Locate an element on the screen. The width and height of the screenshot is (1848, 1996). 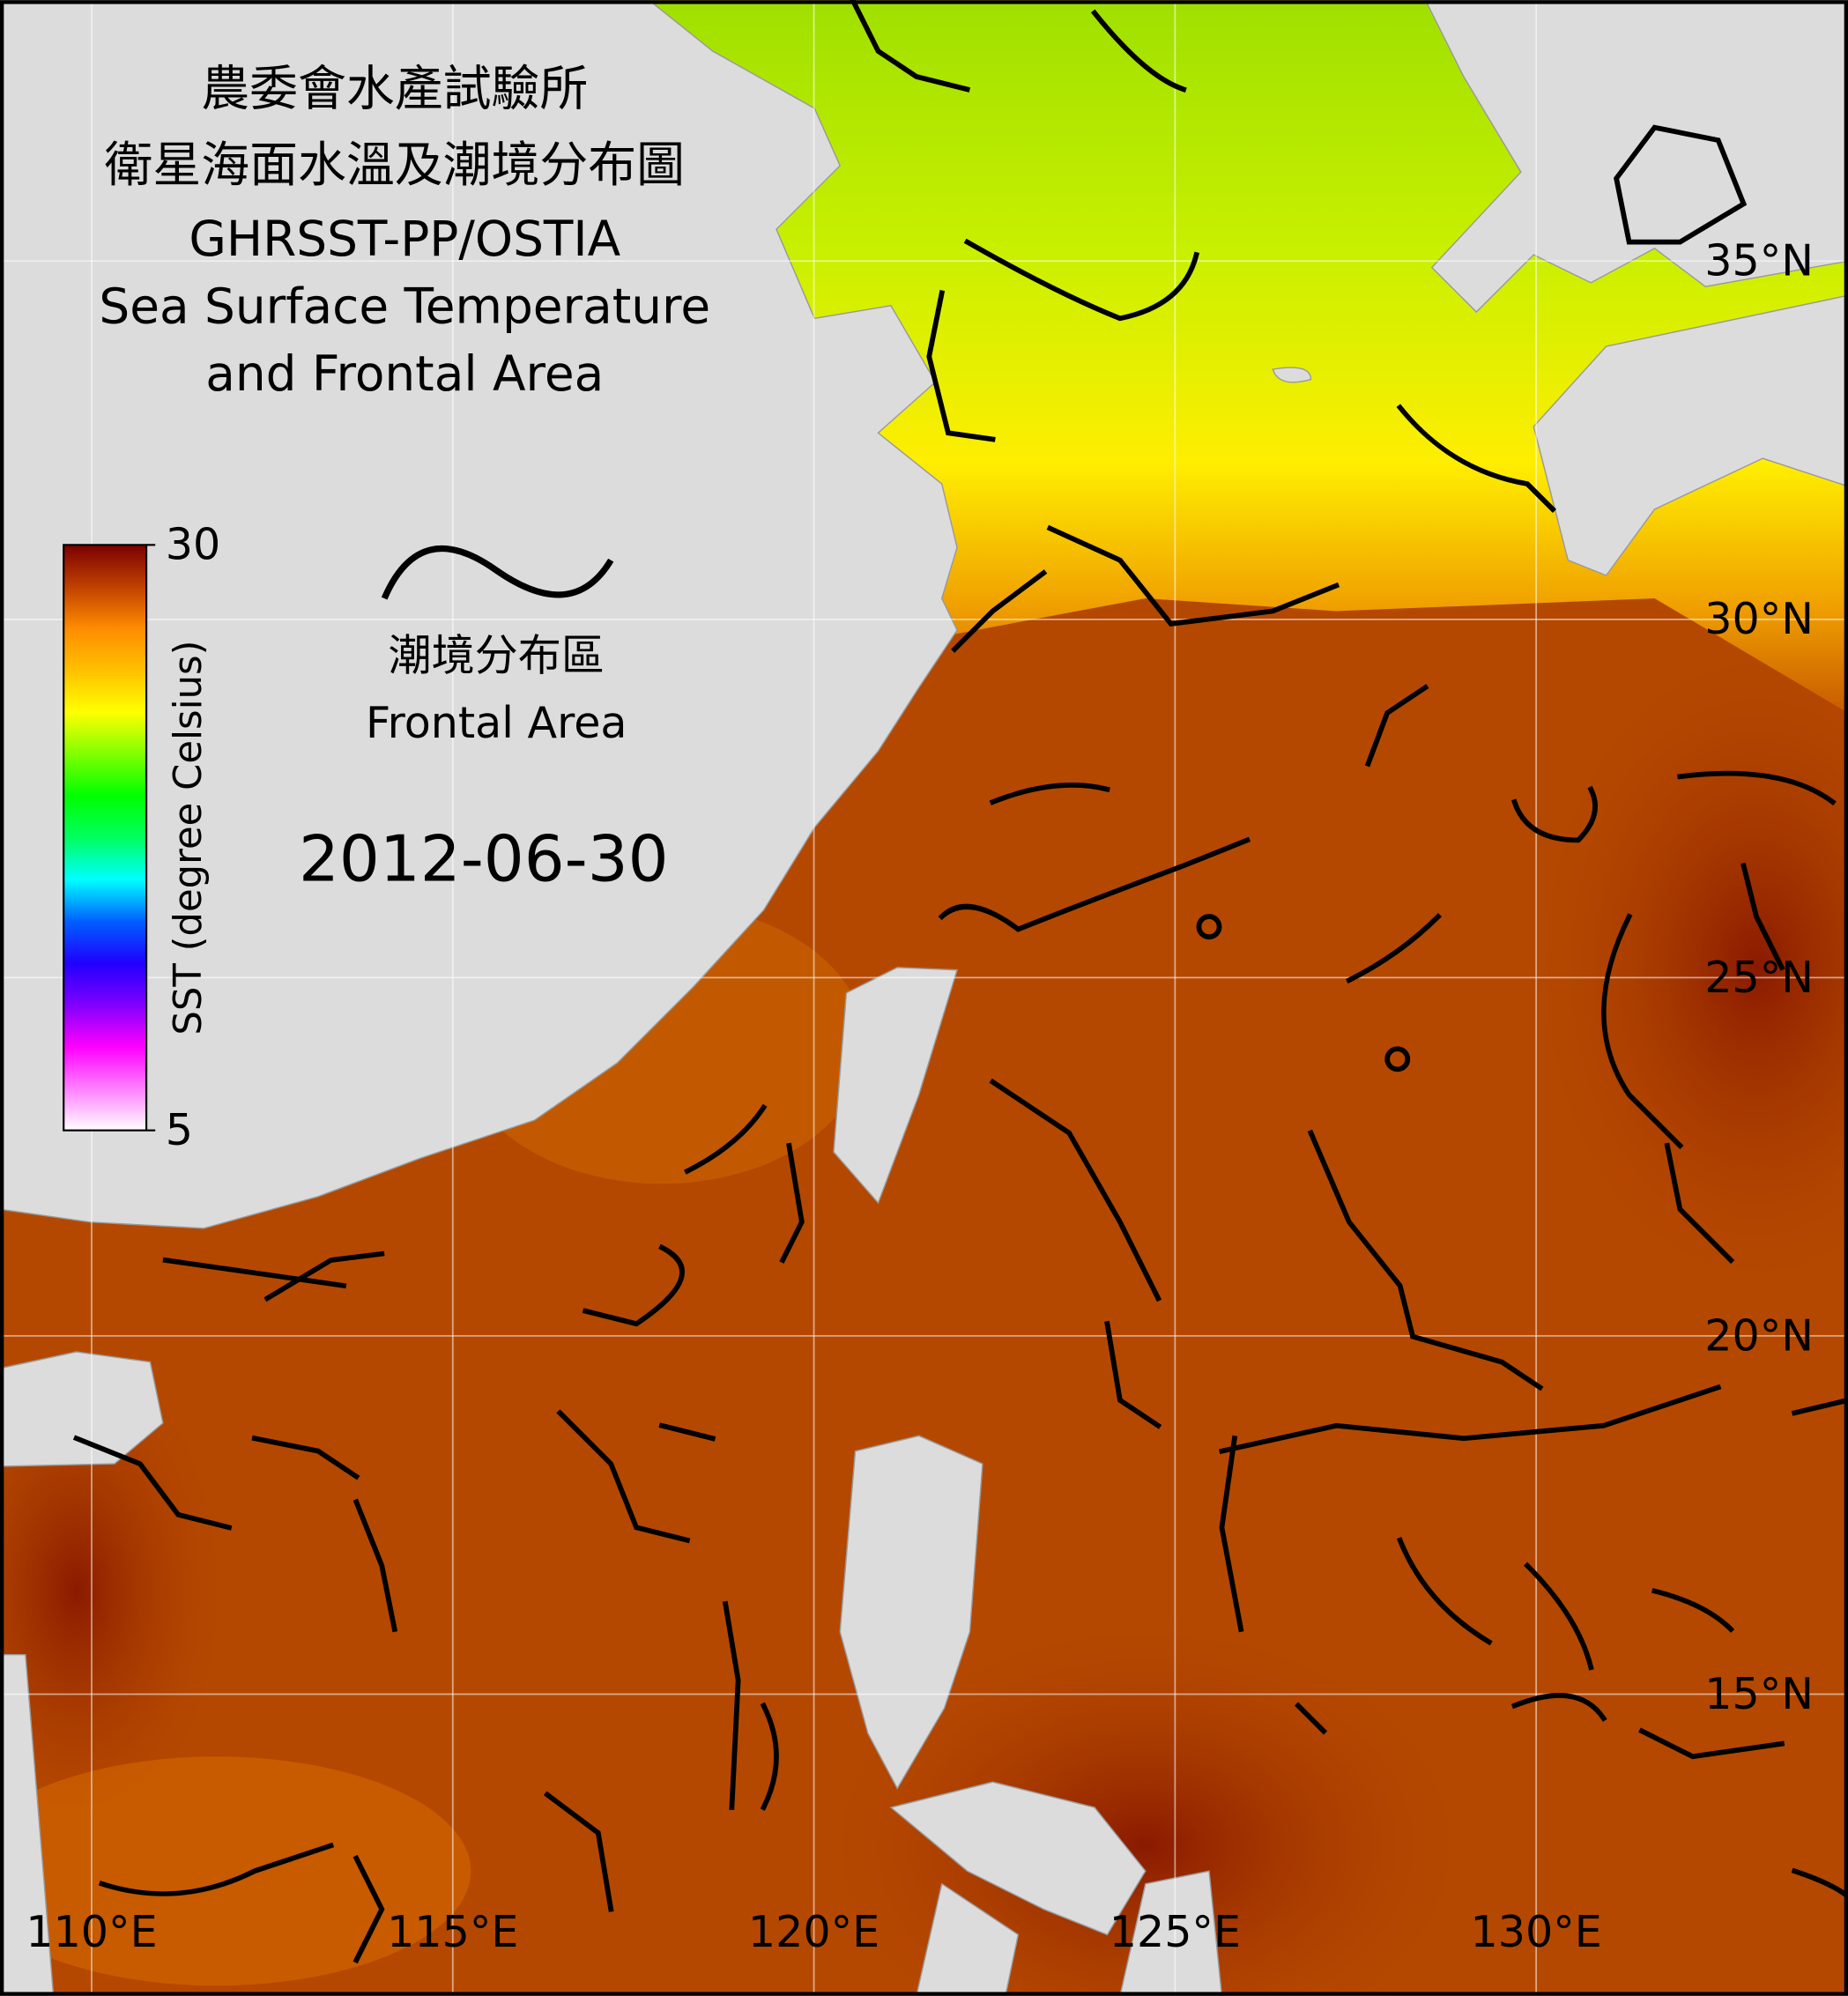
date: 2012-06-30 is located at coordinates (484, 859).